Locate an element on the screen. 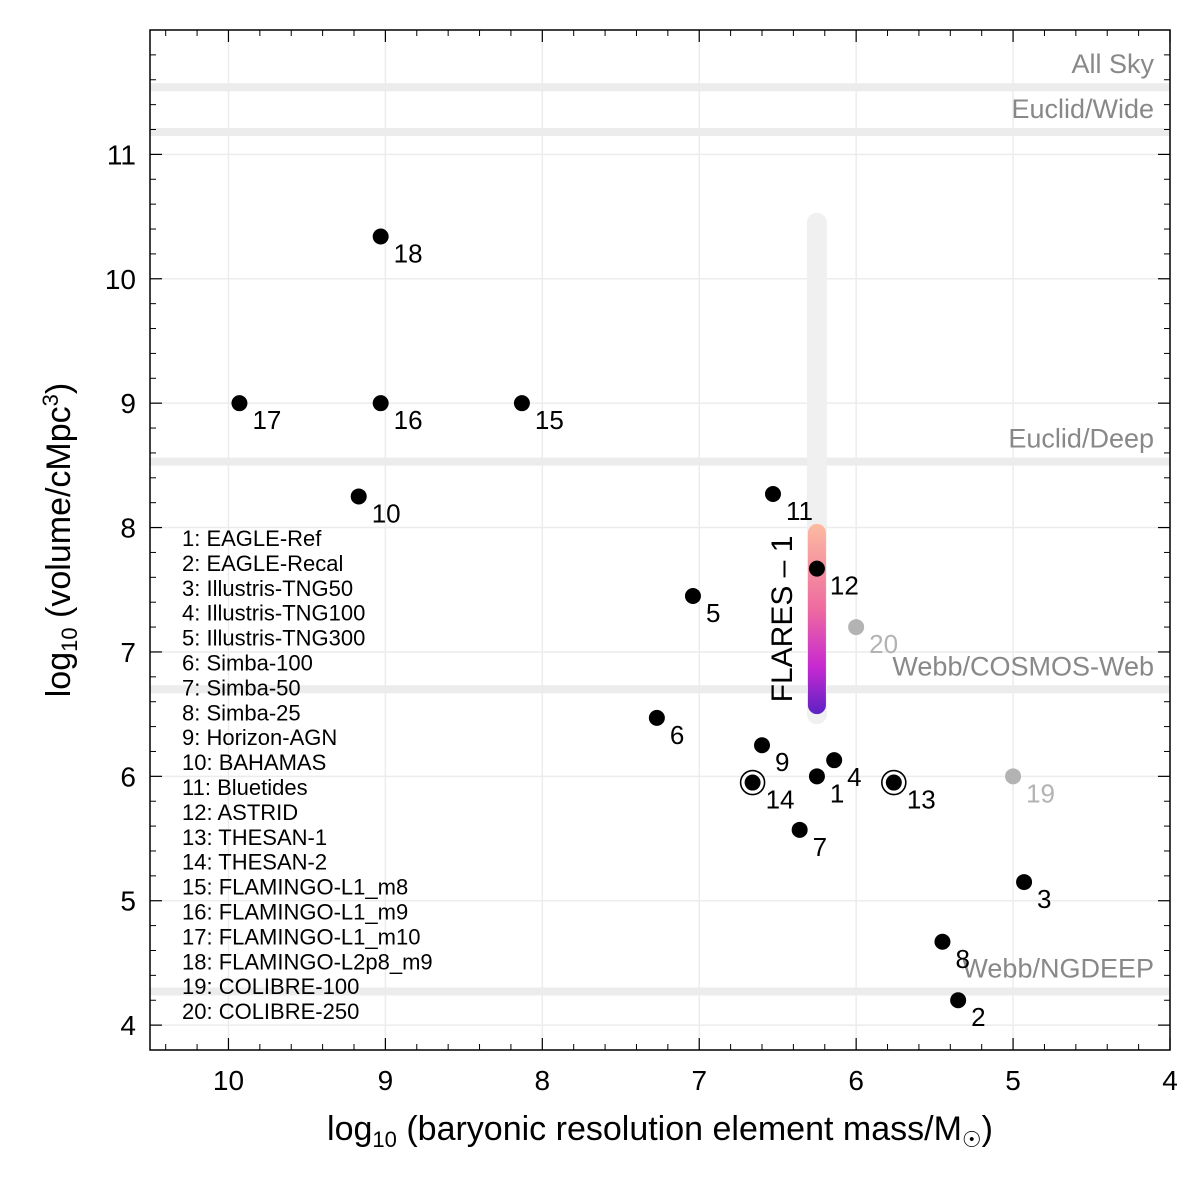 The width and height of the screenshot is (1200, 1200). y-label-close: ) is located at coordinates (59, 388).